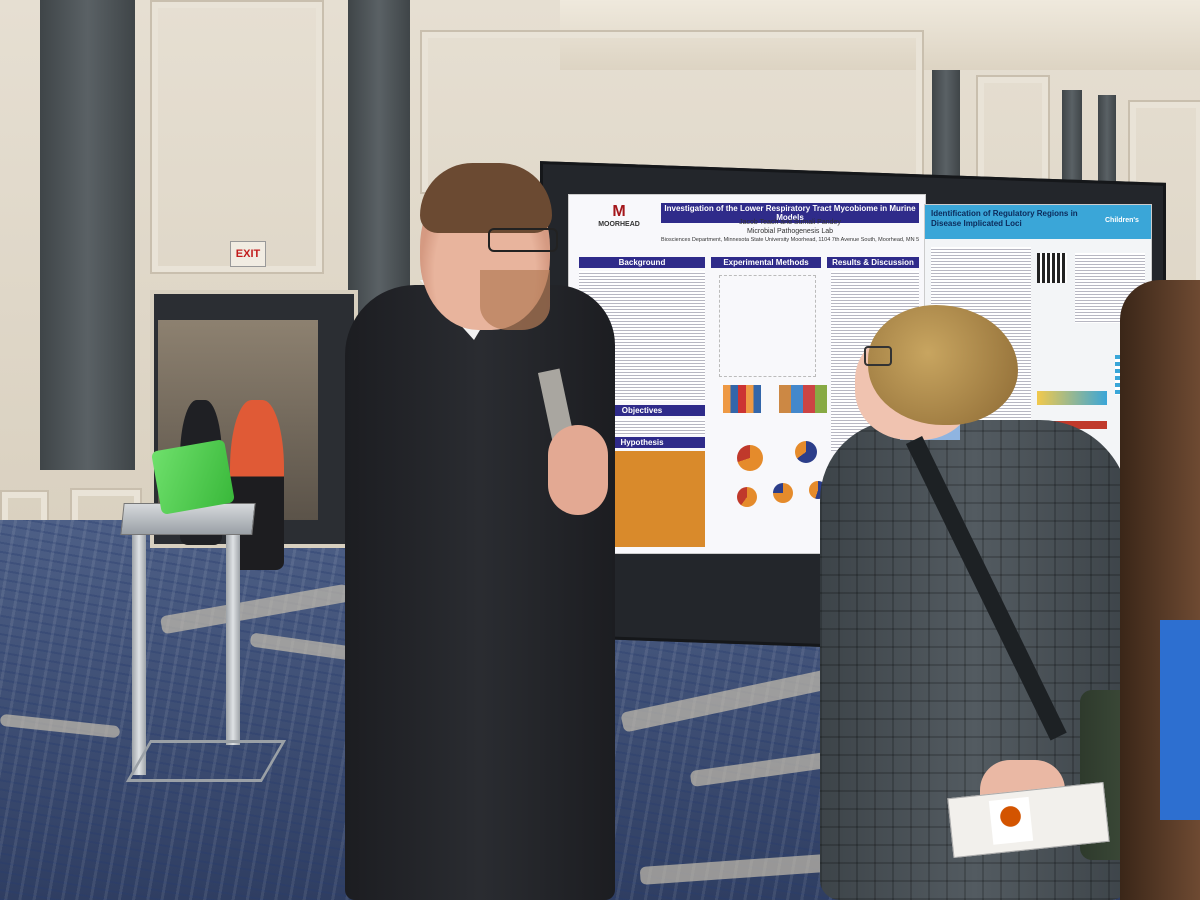 The image size is (1200, 900). What do you see at coordinates (206, 761) in the screenshot?
I see `table-base` at bounding box center [206, 761].